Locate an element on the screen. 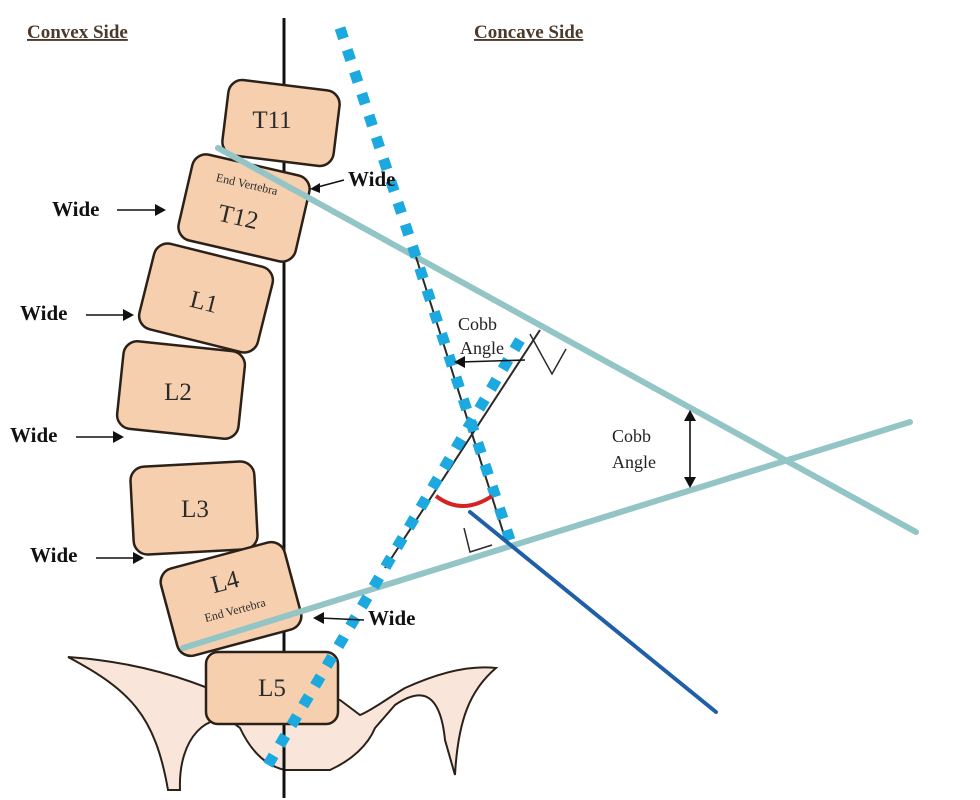 The image size is (980, 800). vertebra-label: L2 is located at coordinates (178, 392).